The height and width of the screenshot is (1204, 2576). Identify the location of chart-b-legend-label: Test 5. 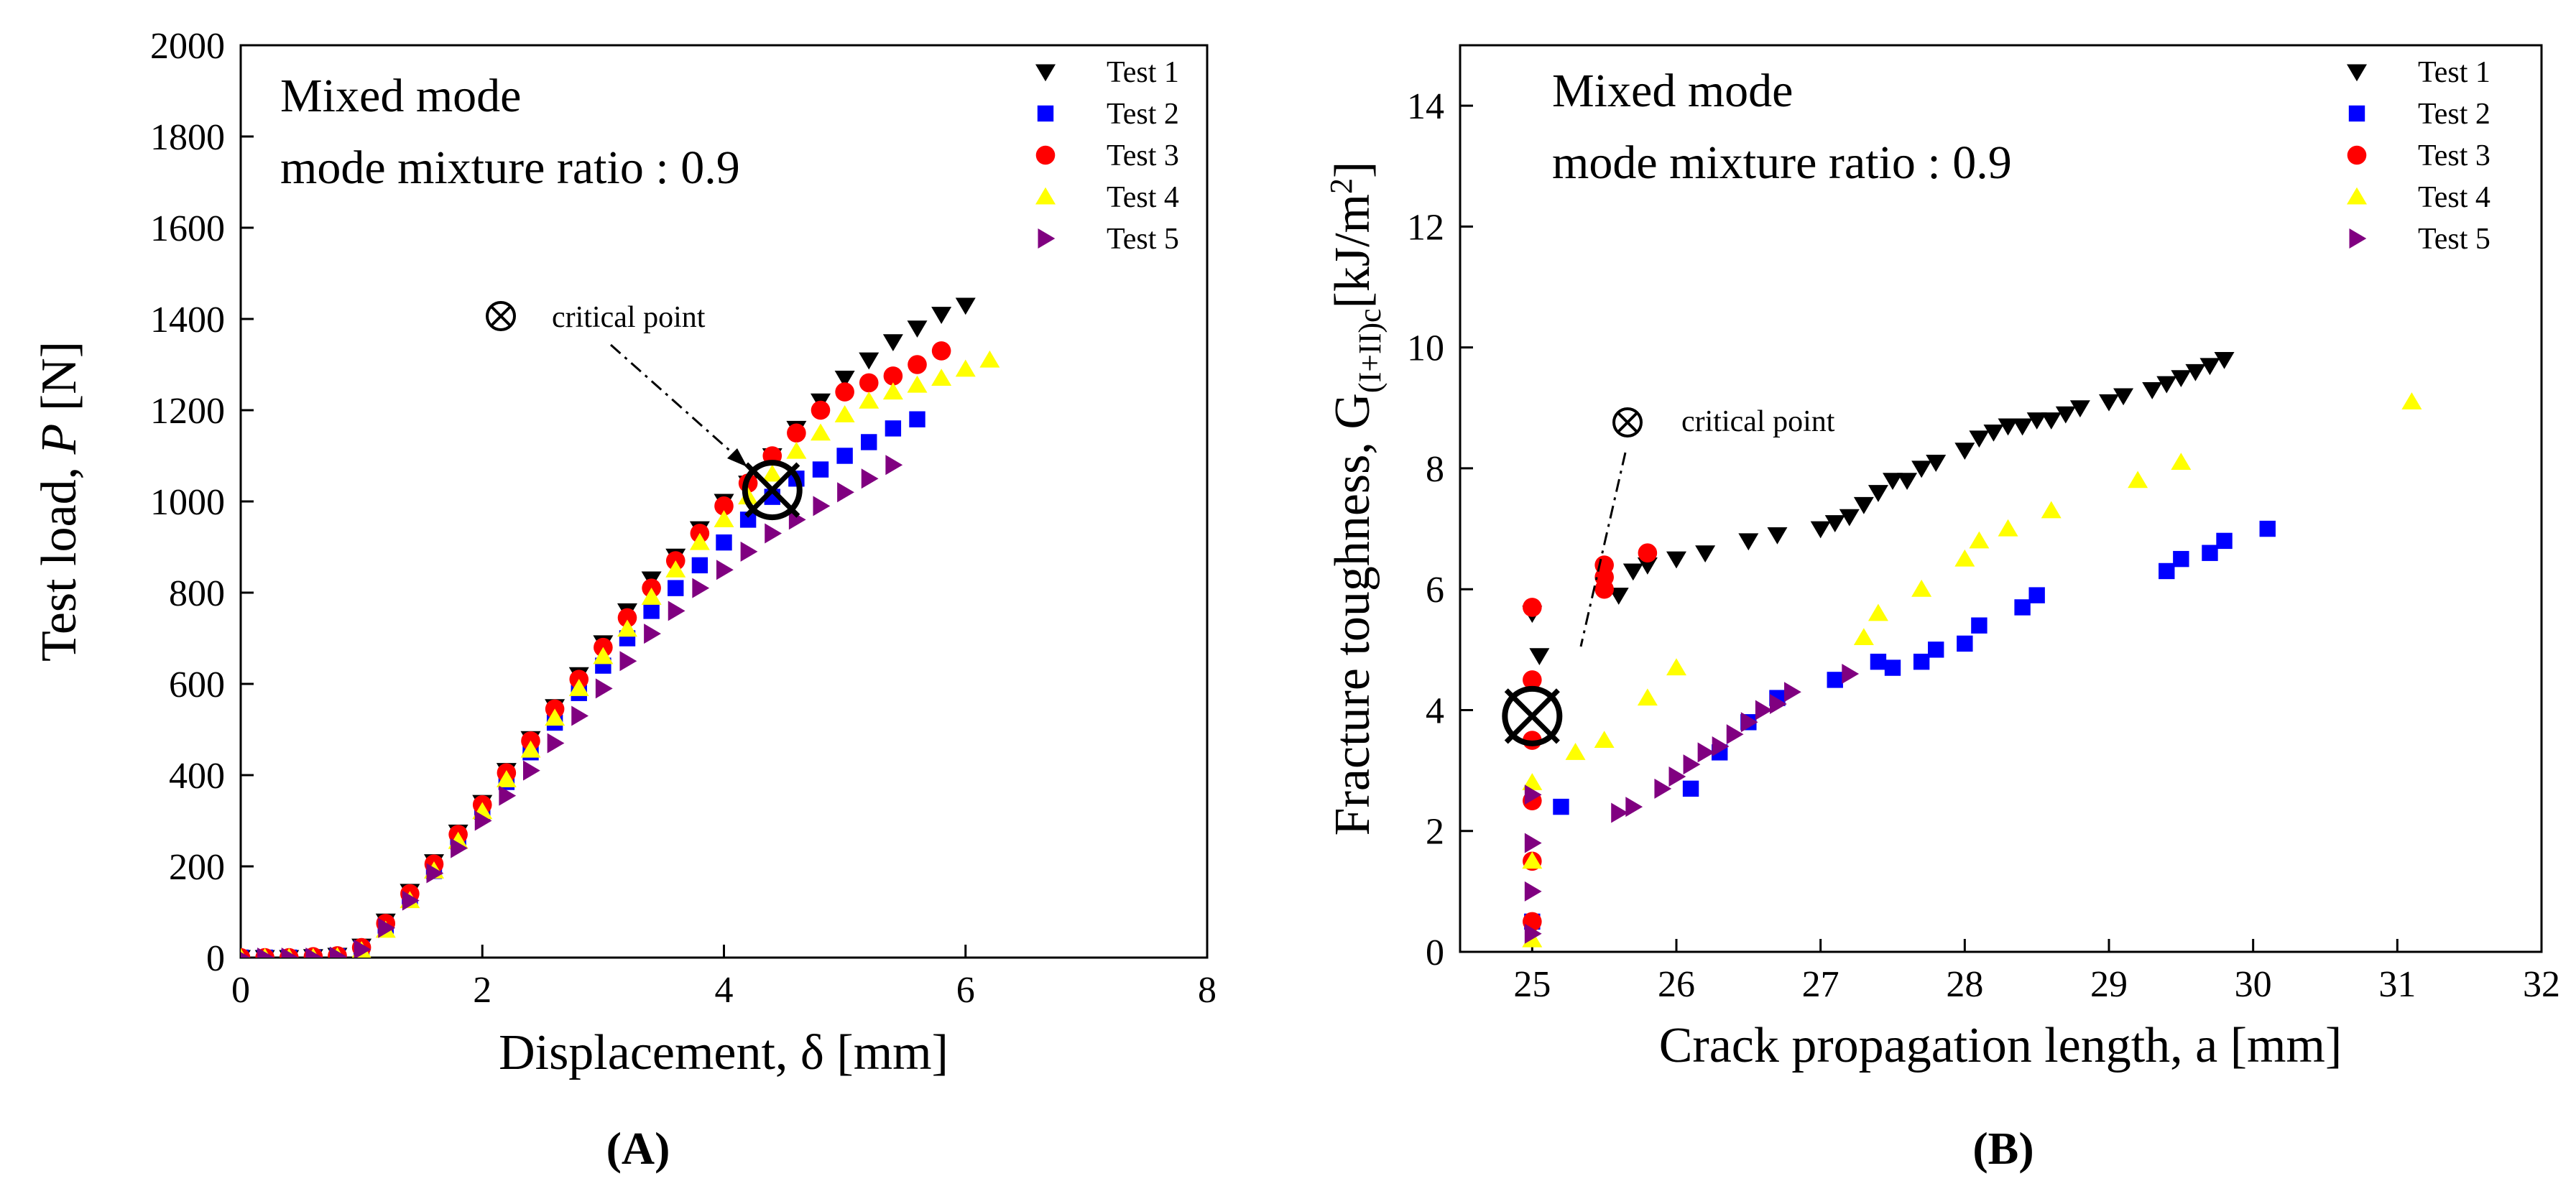
(2454, 239).